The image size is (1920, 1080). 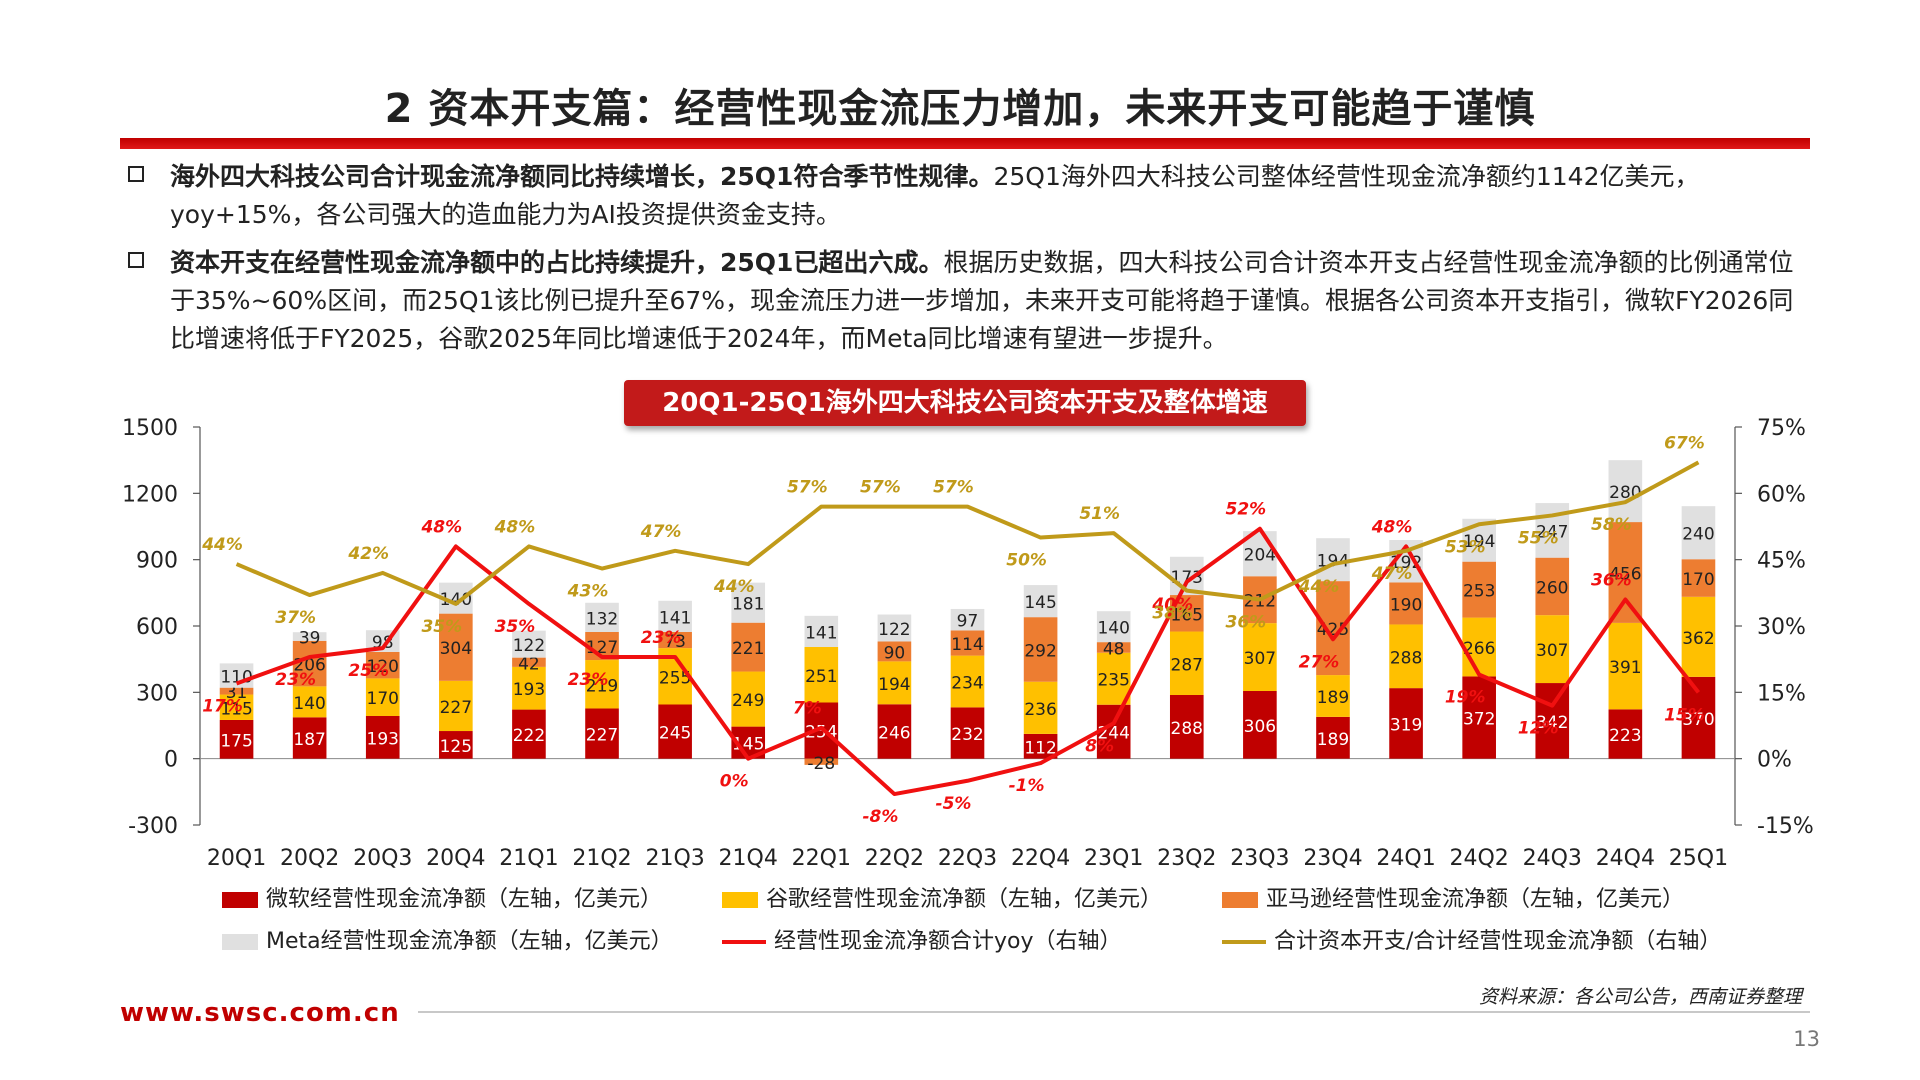 What do you see at coordinates (1040, 651) in the screenshot?
I see `bar-value-label: 292` at bounding box center [1040, 651].